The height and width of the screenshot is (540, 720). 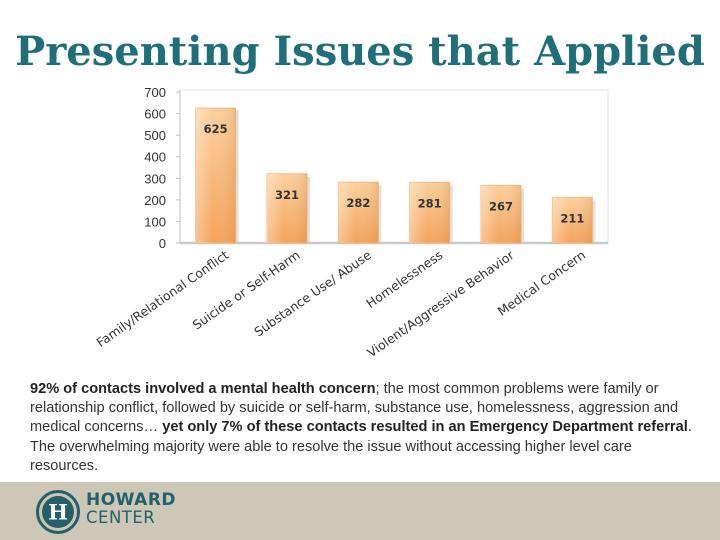 I want to click on y-tick-label: 400, so click(x=155, y=157).